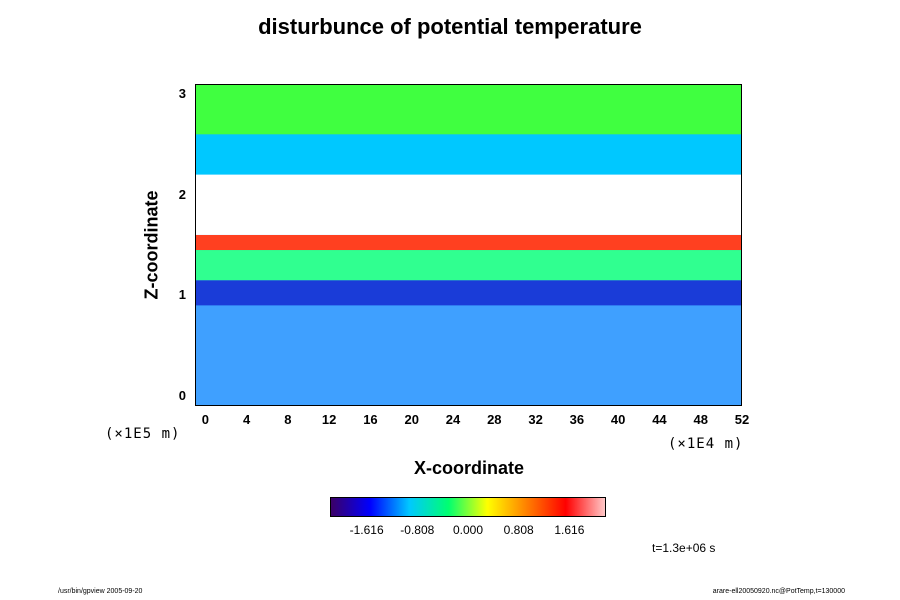 The width and height of the screenshot is (900, 600). What do you see at coordinates (618, 419) in the screenshot?
I see `x-tick-label: 40` at bounding box center [618, 419].